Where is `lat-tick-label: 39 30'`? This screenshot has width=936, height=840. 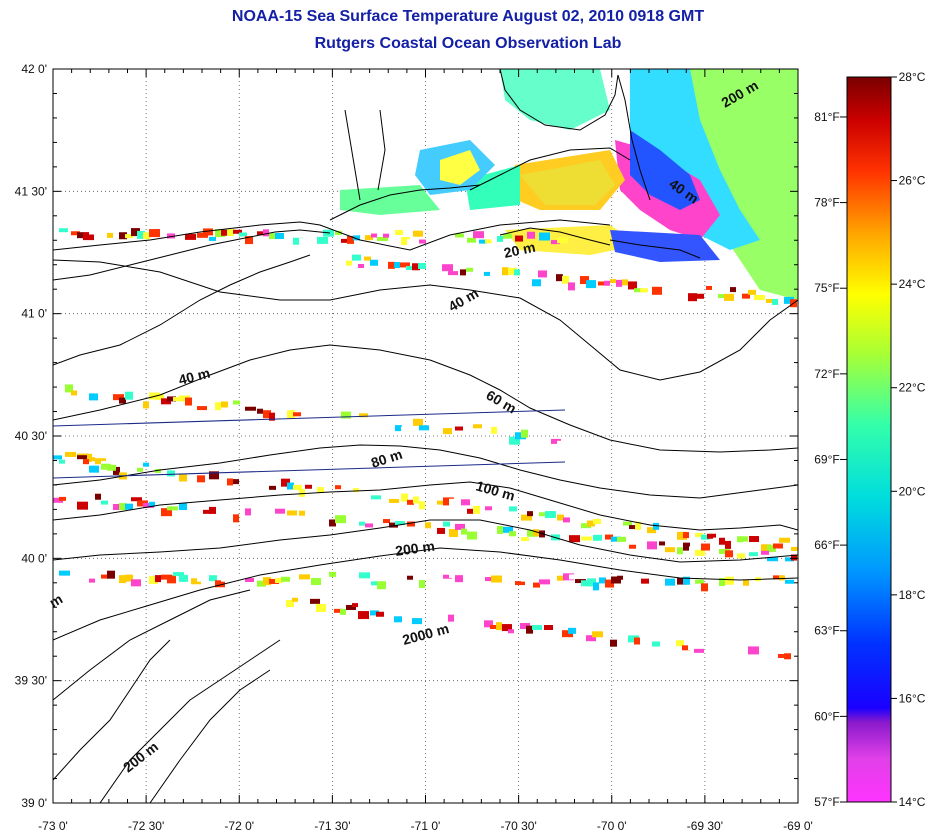
lat-tick-label: 39 30' is located at coordinates (31, 681).